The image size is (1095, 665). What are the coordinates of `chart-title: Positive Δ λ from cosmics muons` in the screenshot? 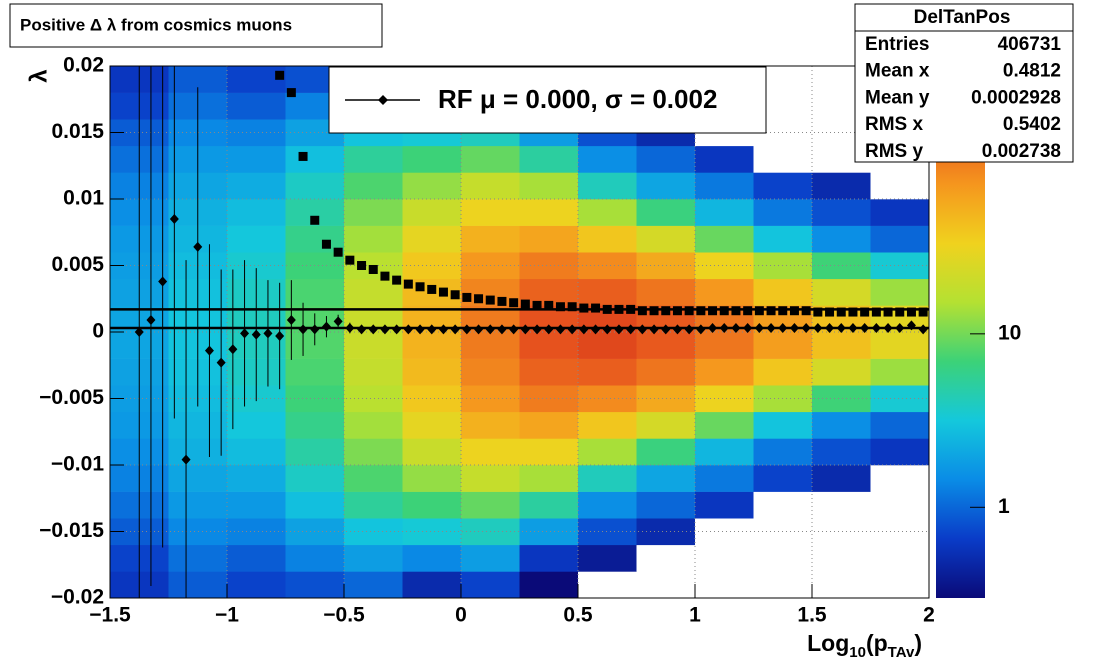 It's located at (156, 24).